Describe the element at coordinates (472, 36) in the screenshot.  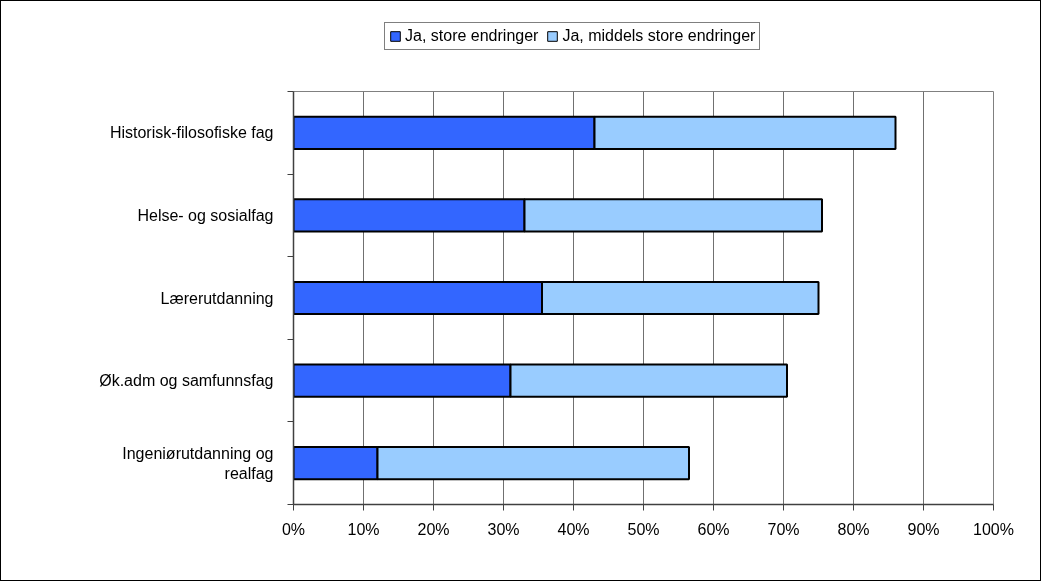
I see `legend-label: Ja, store endringer` at that location.